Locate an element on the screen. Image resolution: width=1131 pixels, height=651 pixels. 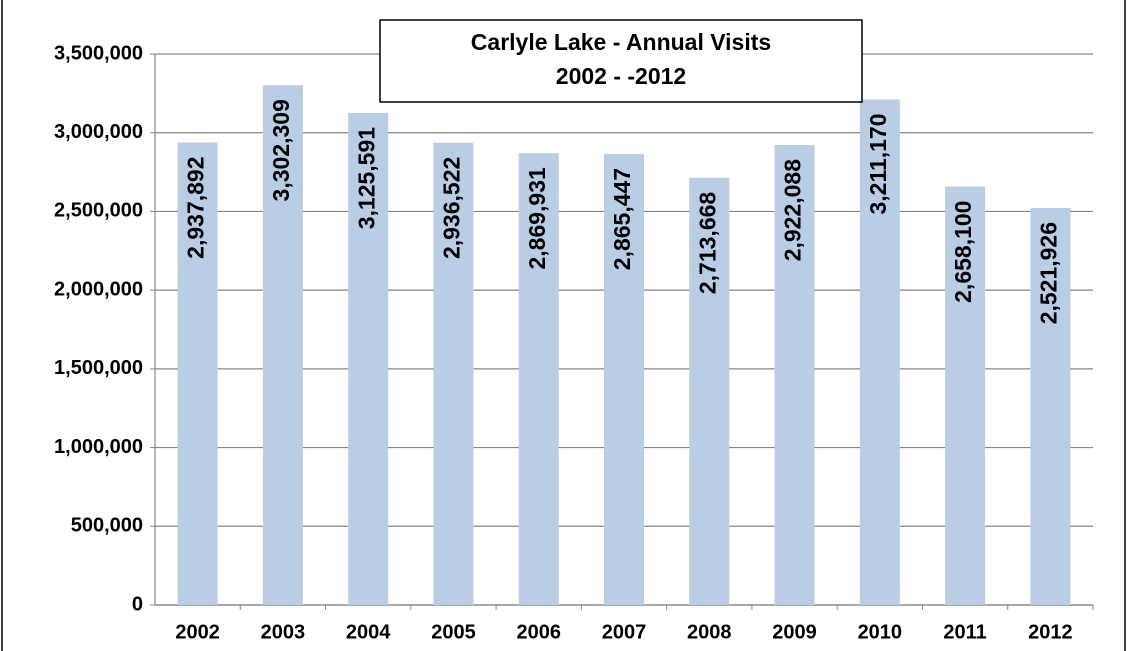
x-tick-label: 2007 is located at coordinates (624, 632).